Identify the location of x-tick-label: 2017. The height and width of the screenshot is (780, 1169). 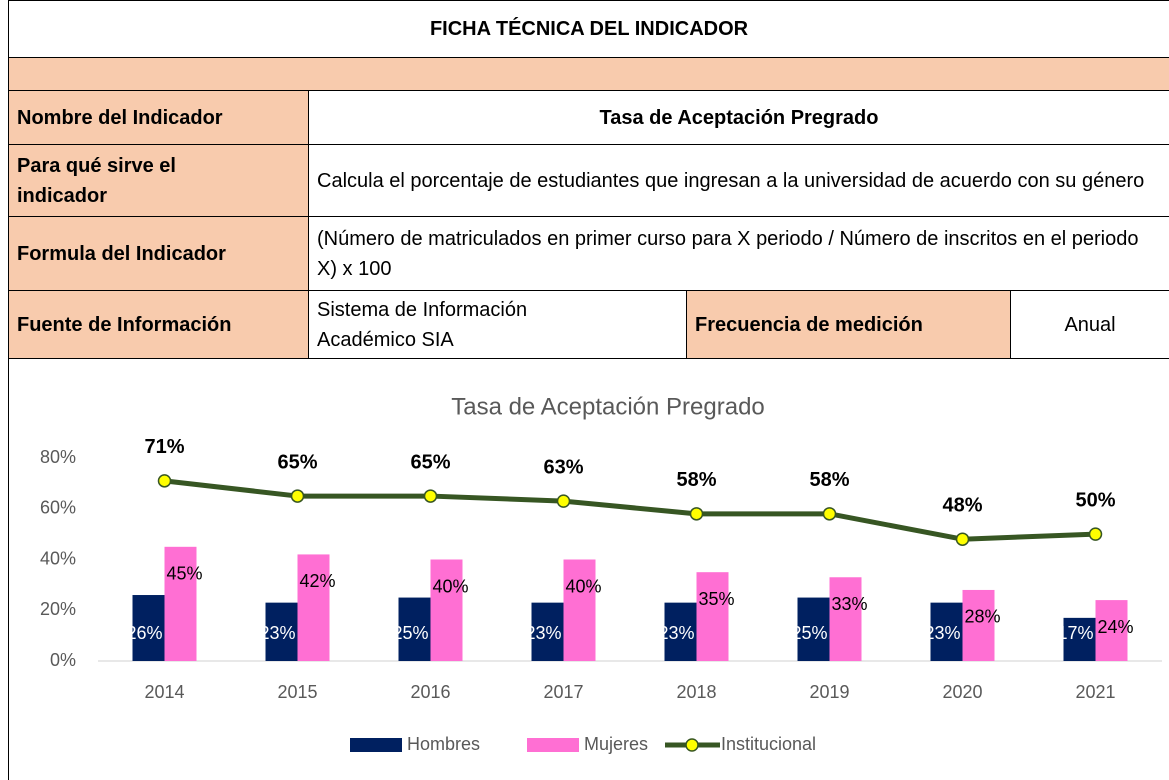
(563, 692).